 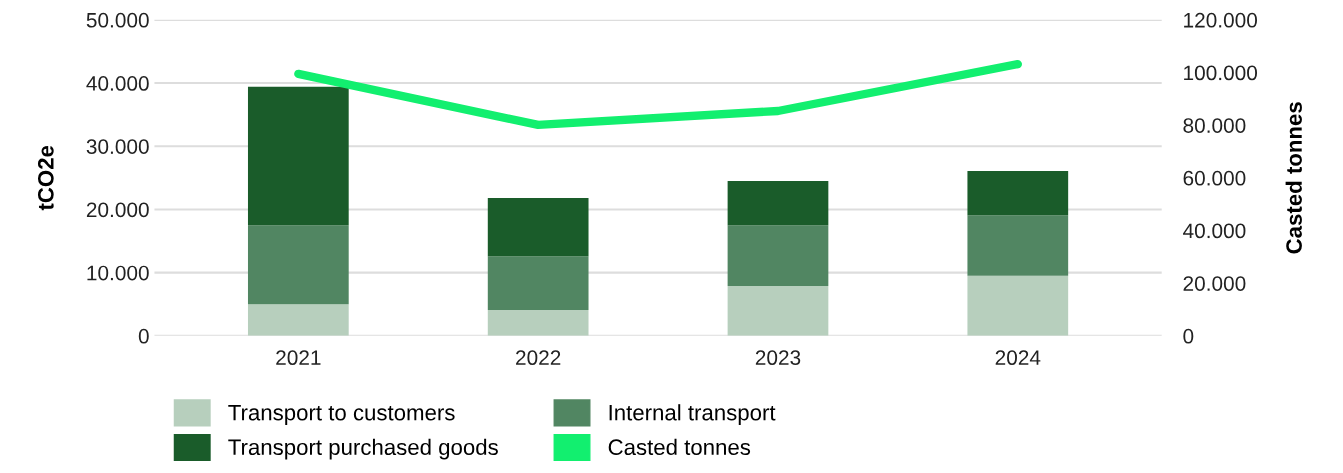 What do you see at coordinates (117, 83) in the screenshot?
I see `y-tick-label: 40.000` at bounding box center [117, 83].